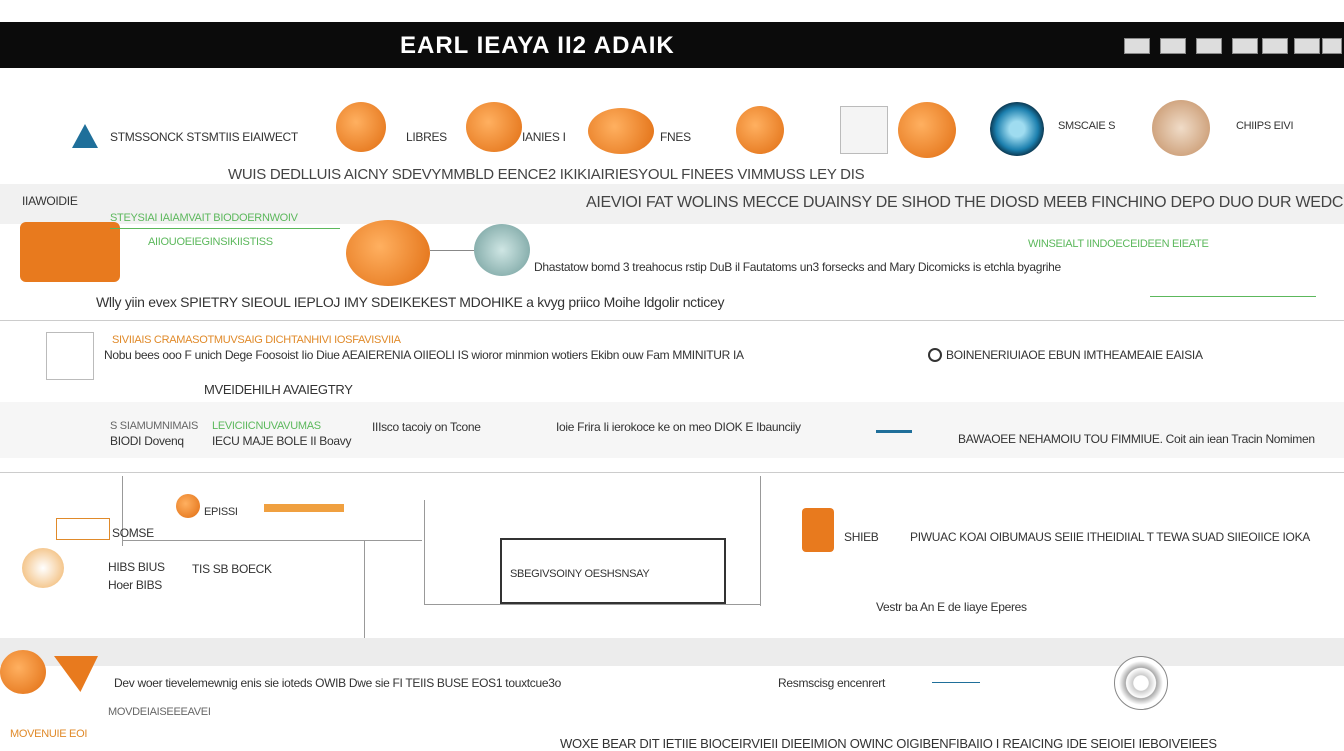 Image resolution: width=1344 pixels, height=751 pixels. What do you see at coordinates (580, 574) in the screenshot?
I see `box-label: SBEGIVSOINY OESHSNSAY` at bounding box center [580, 574].